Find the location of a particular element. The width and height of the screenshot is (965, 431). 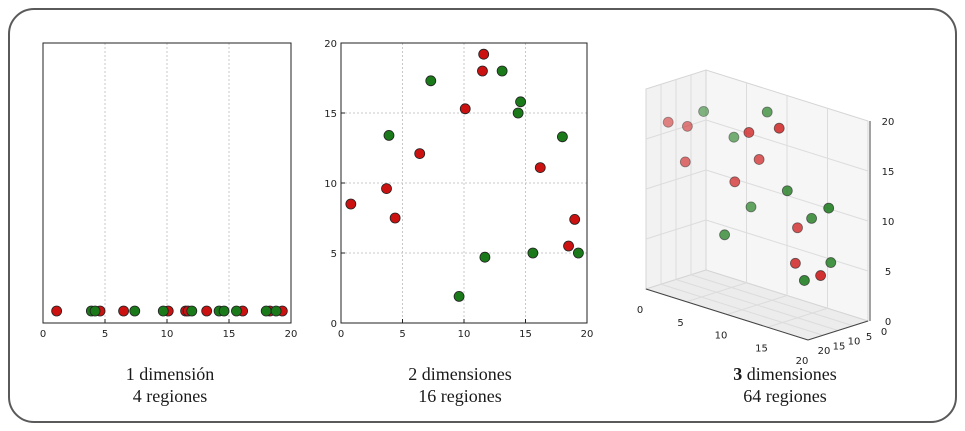

ytick-label-3d: 20 is located at coordinates (824, 351).